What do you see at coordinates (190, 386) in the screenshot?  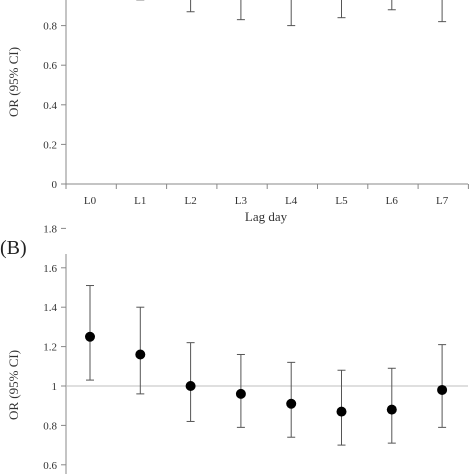 I see `panel-b-point-l2` at bounding box center [190, 386].